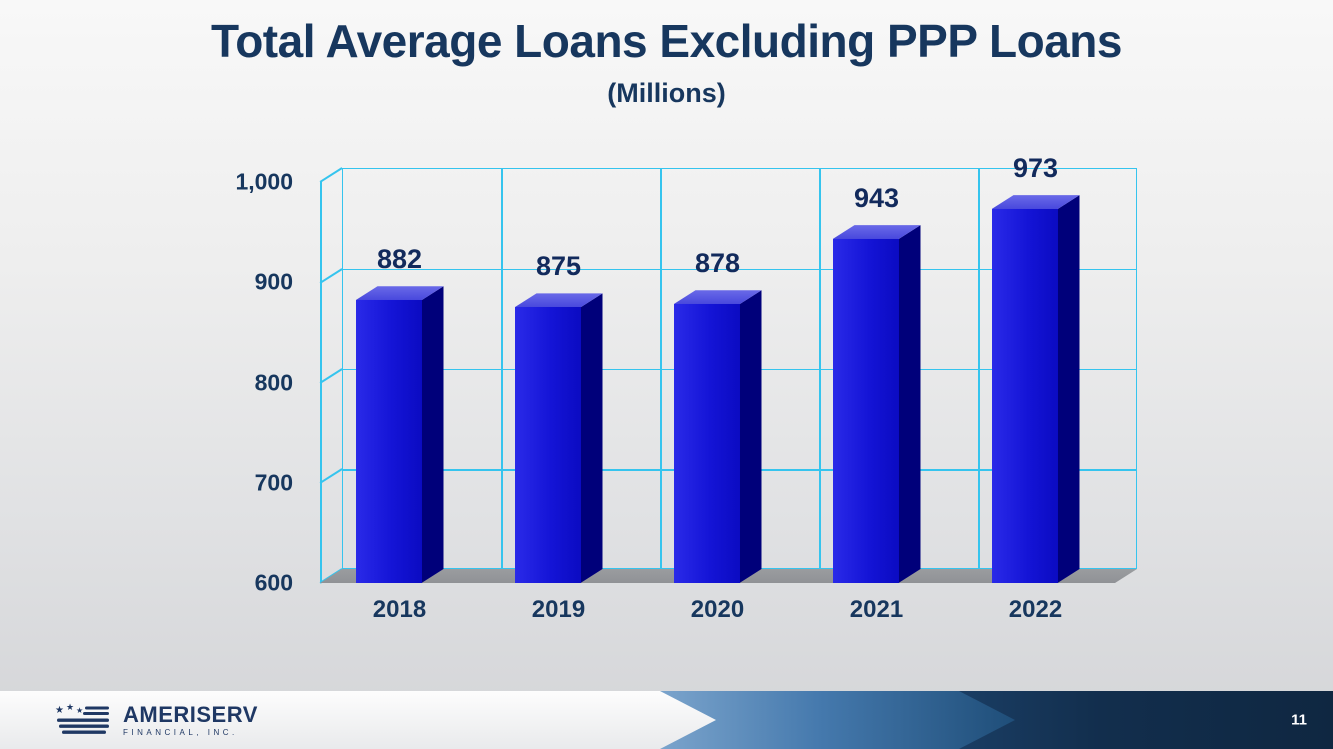  I want to click on y-tick-label: 800, so click(273, 382).